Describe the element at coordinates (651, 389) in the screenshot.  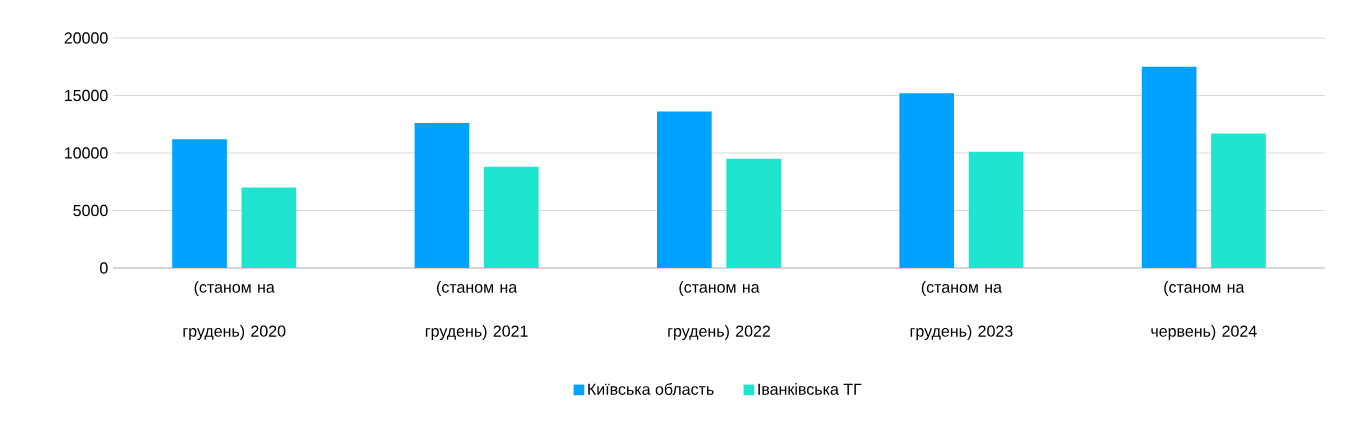
I see `legend-label: Київська область` at that location.